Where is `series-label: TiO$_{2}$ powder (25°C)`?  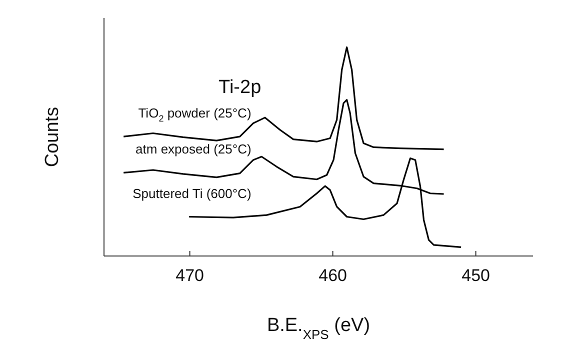
series-label: TiO$_{2}$ powder (25°C) is located at coordinates (195, 115).